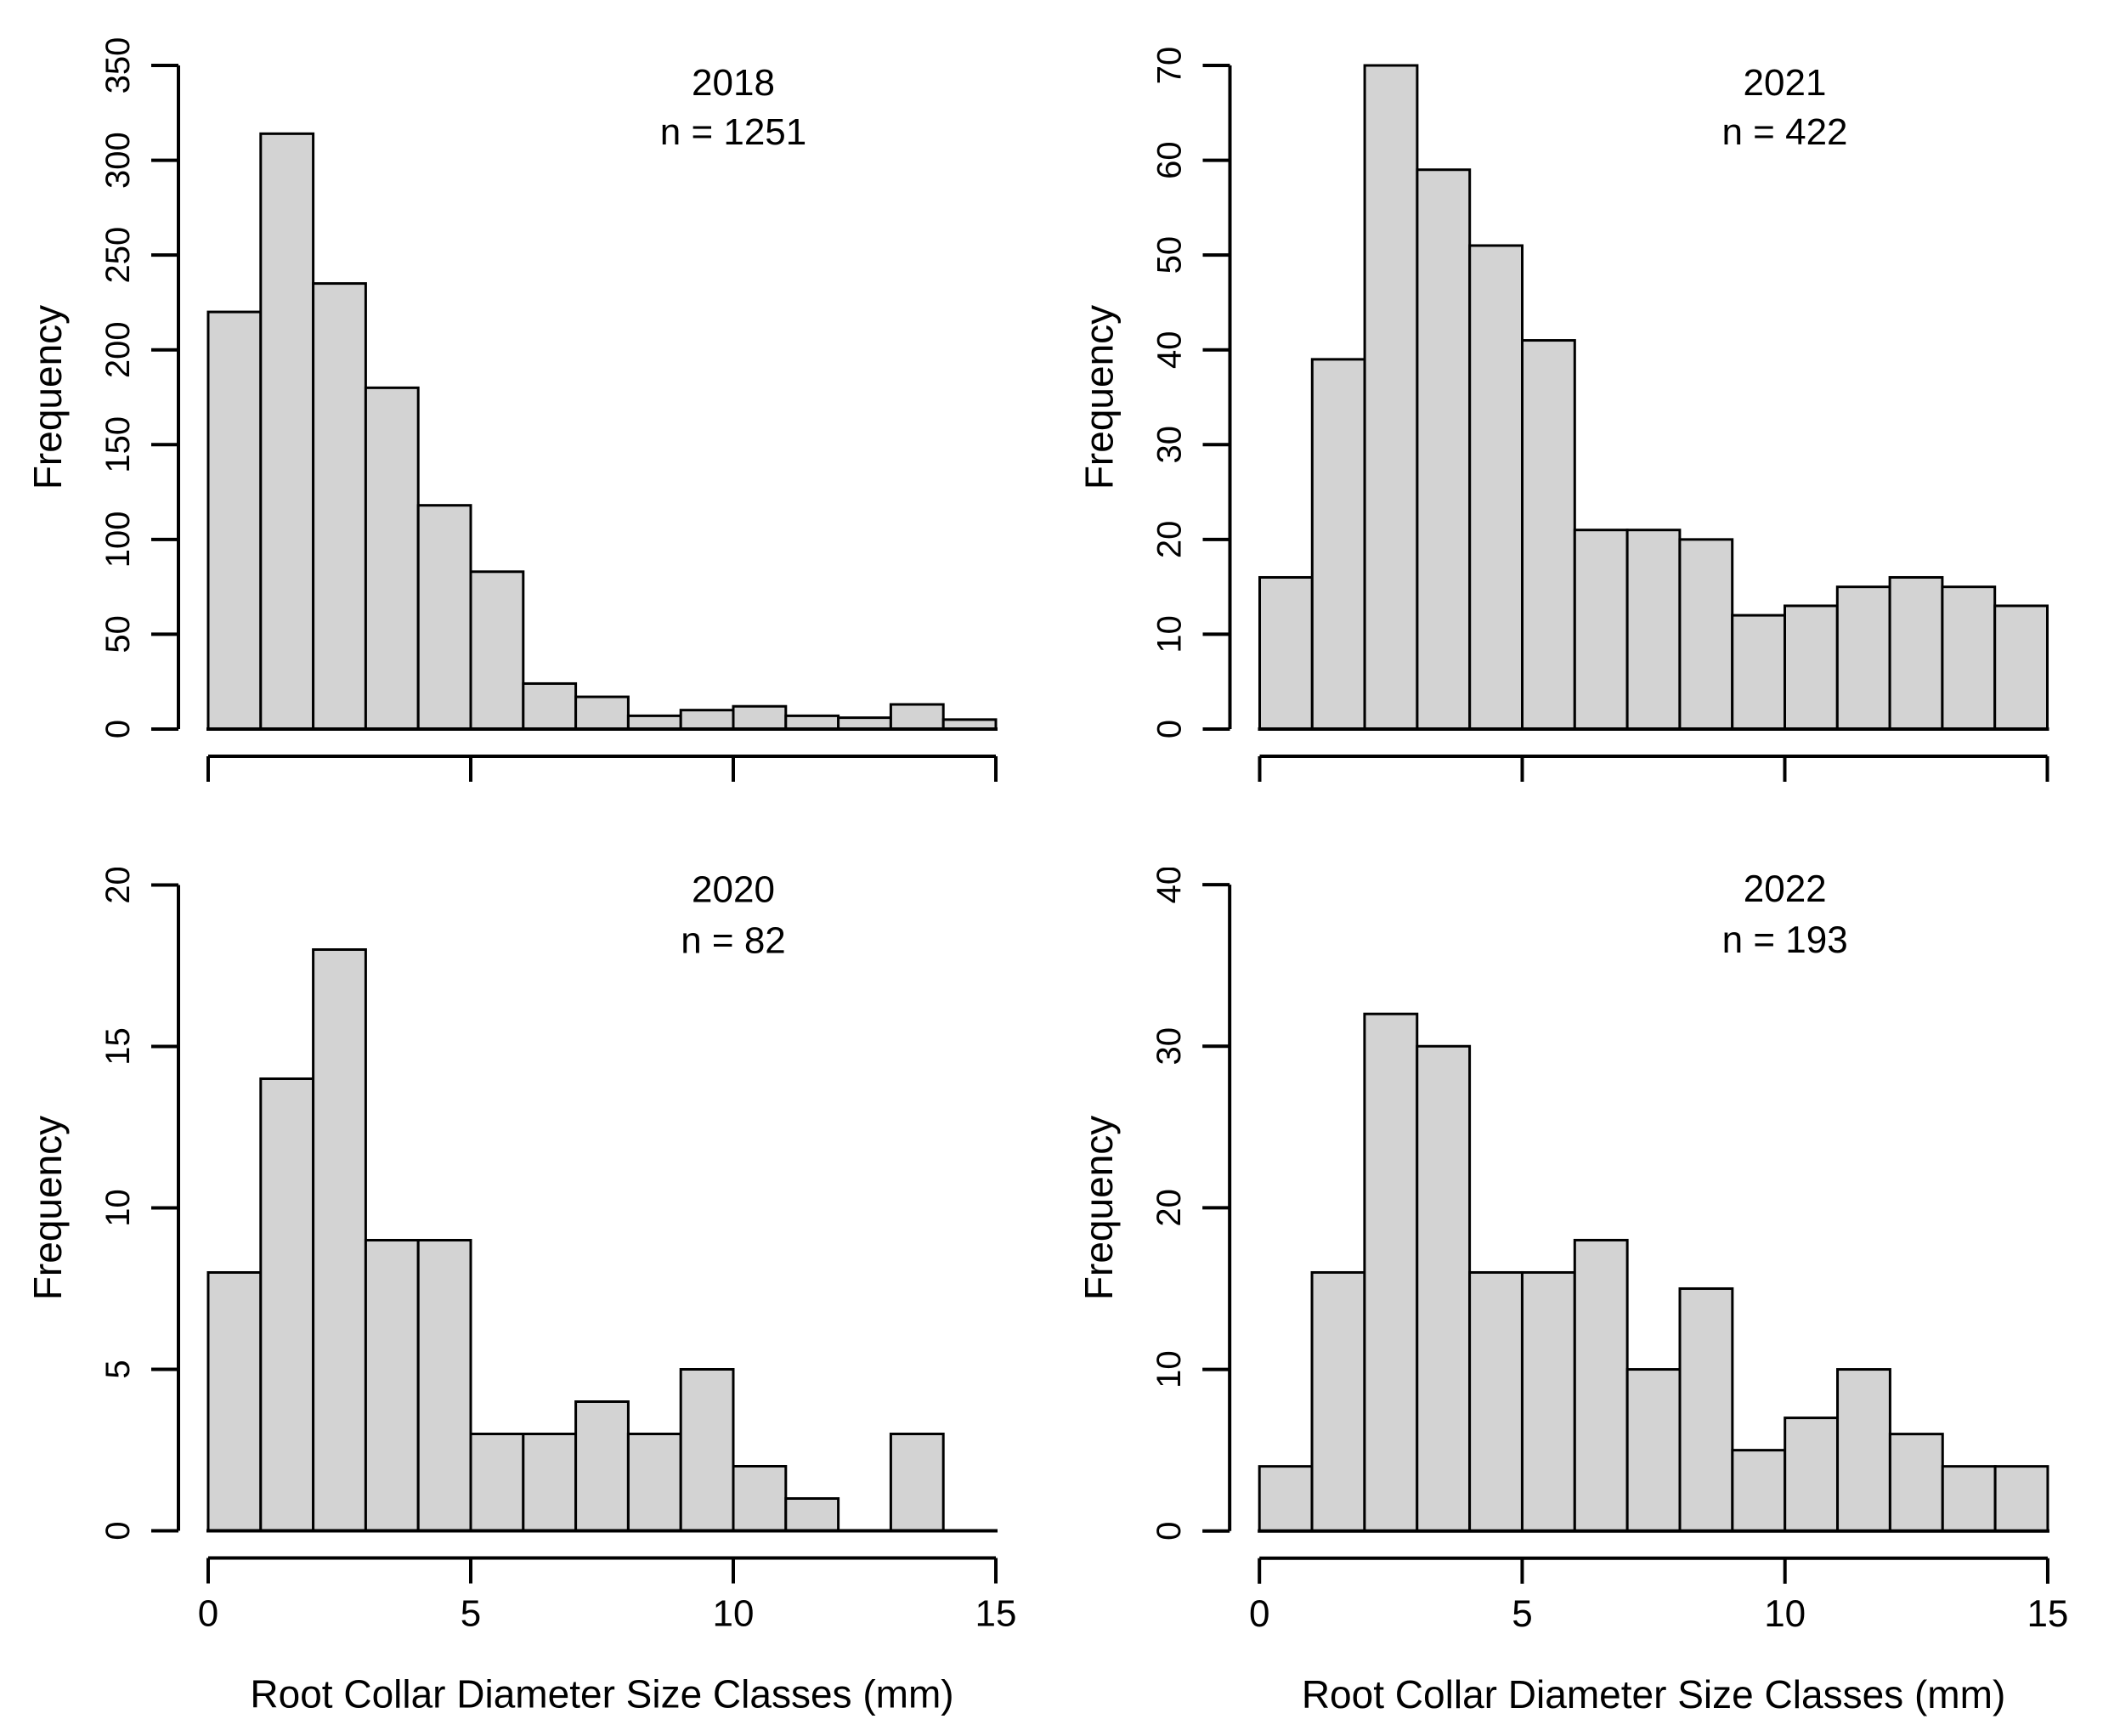 The image size is (2103, 1736). What do you see at coordinates (1170, 66) in the screenshot?
I see `y-tick-label: 70` at bounding box center [1170, 66].